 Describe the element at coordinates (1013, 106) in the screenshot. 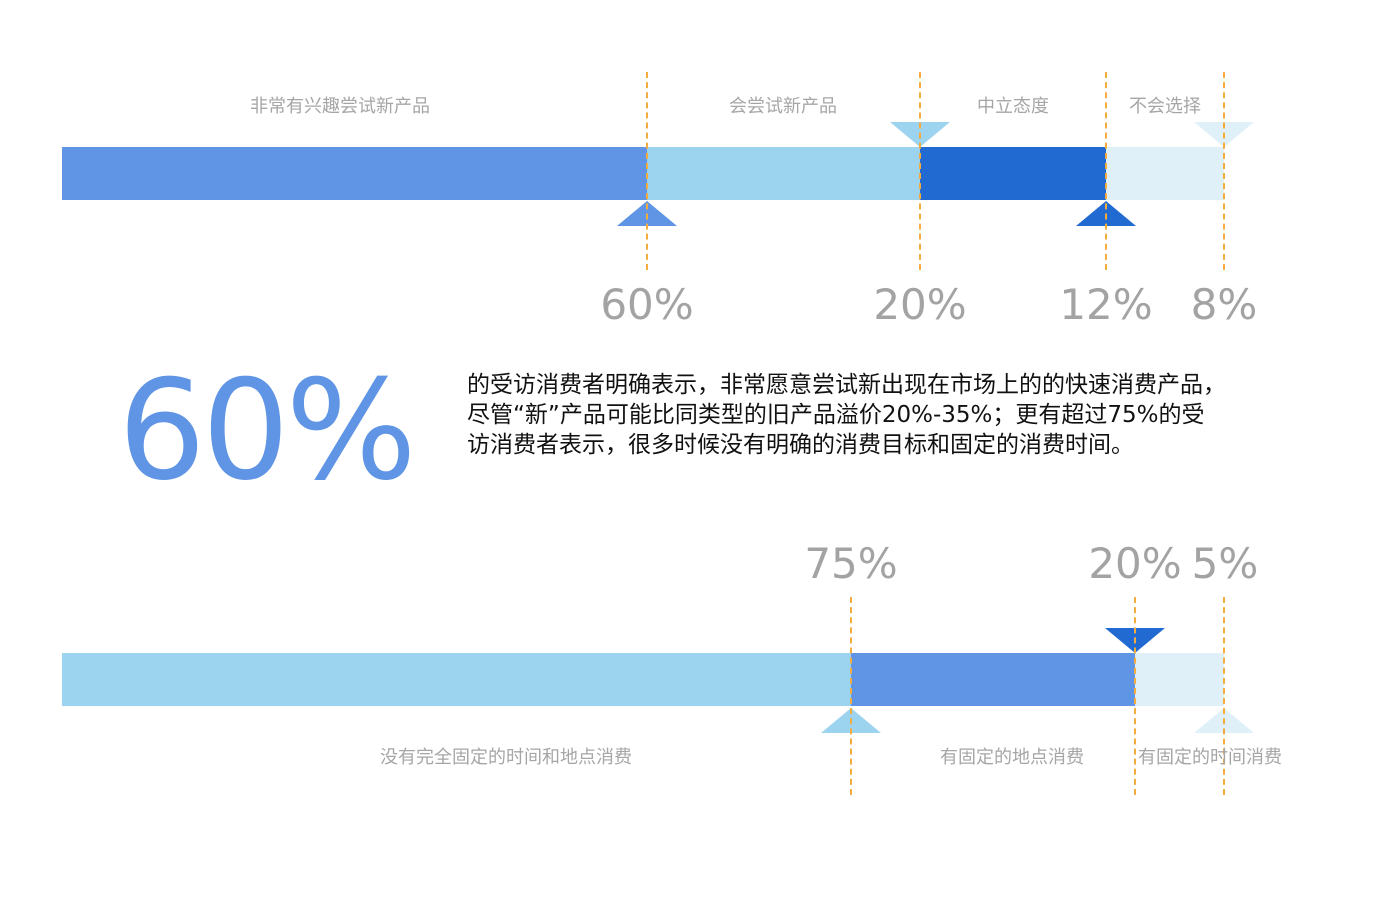

I see `segment-label: 中立态度` at that location.